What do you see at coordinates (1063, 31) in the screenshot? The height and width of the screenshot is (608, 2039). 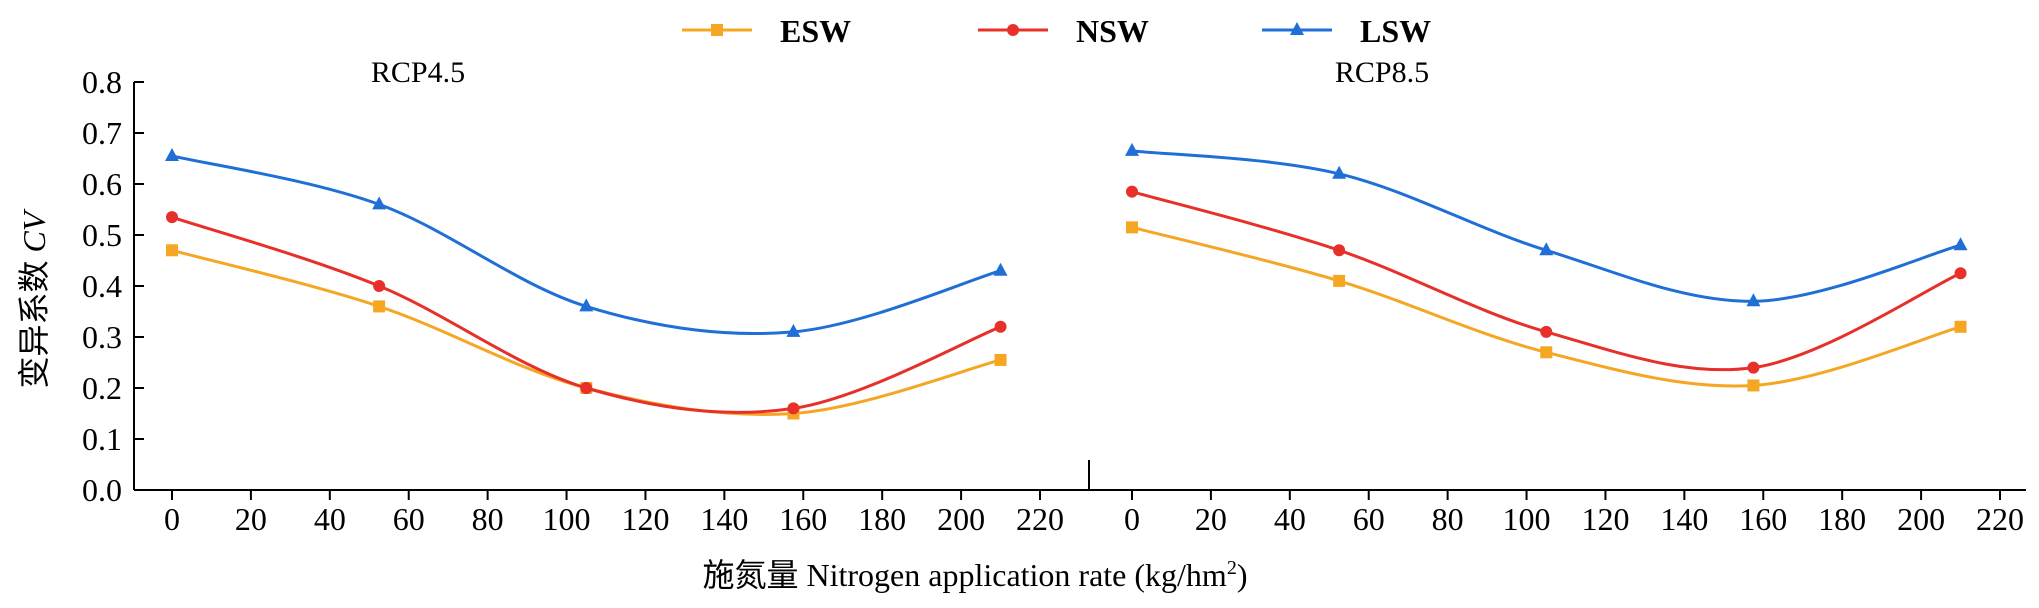 I see `legend-item-nsw: NSW` at bounding box center [1063, 31].